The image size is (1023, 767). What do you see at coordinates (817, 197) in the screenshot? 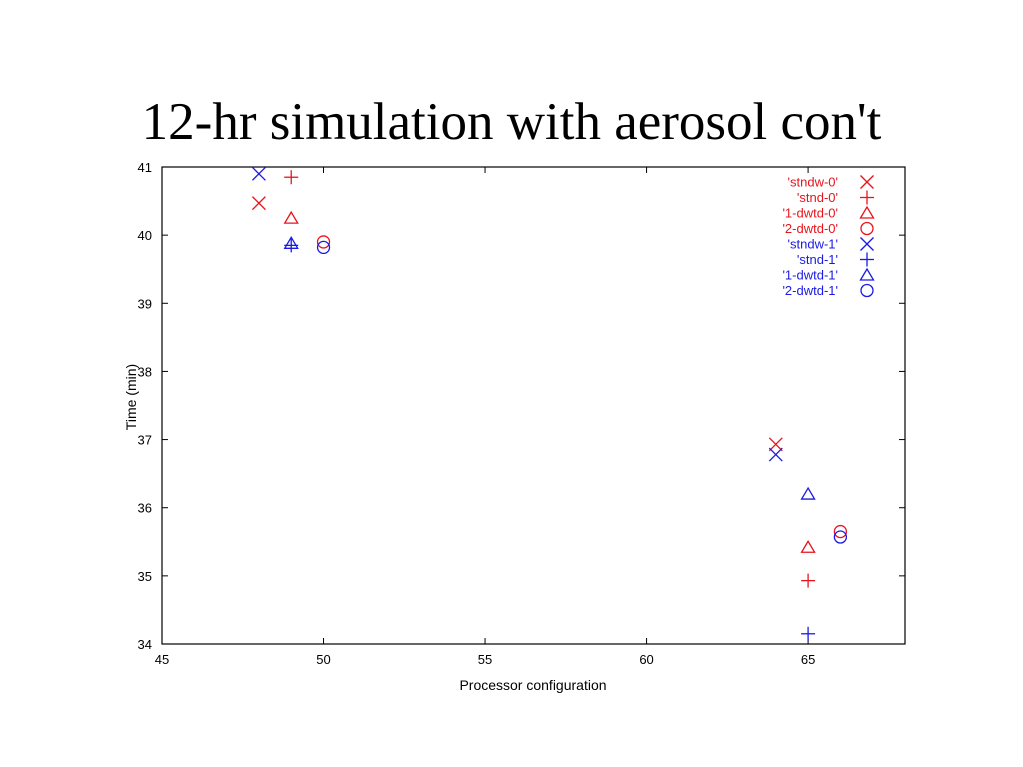
I see `legend-label: 'stnd-0'` at bounding box center [817, 197].